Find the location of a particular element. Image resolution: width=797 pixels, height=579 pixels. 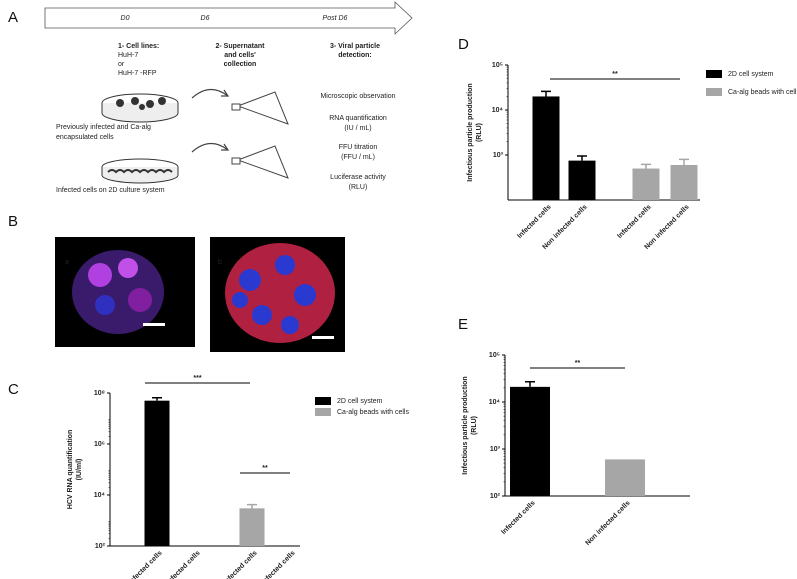

detection-method: (IU / mL) is located at coordinates (357, 128).